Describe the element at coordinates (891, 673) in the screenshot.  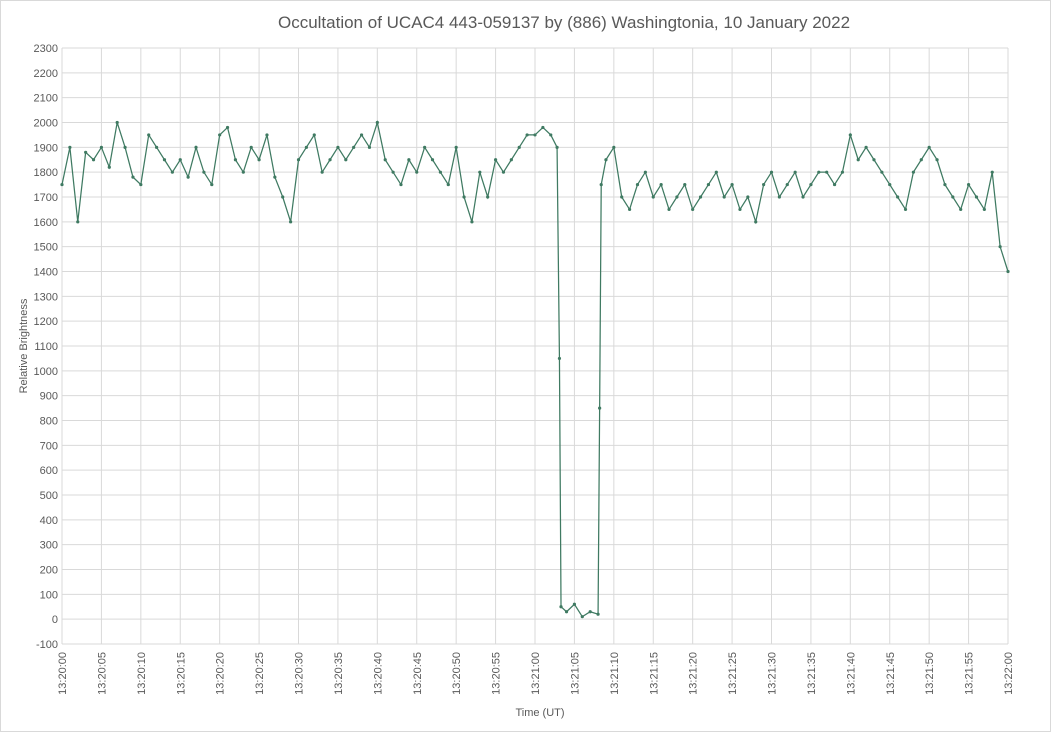
I see `x-tick-label: 13:21:45` at that location.